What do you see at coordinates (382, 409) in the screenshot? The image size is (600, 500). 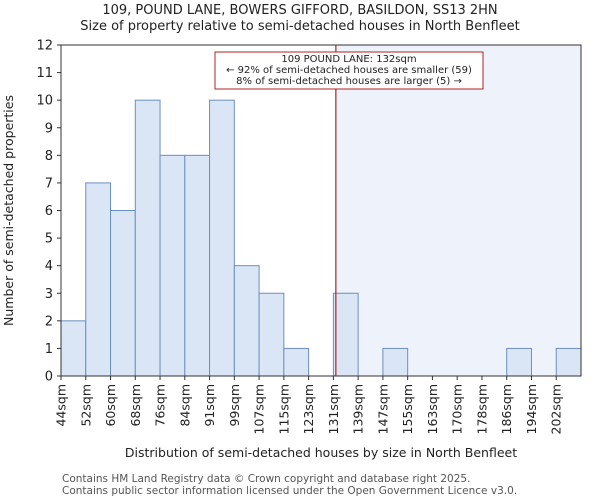 I see `x-tick-label: 147sqm` at bounding box center [382, 409].